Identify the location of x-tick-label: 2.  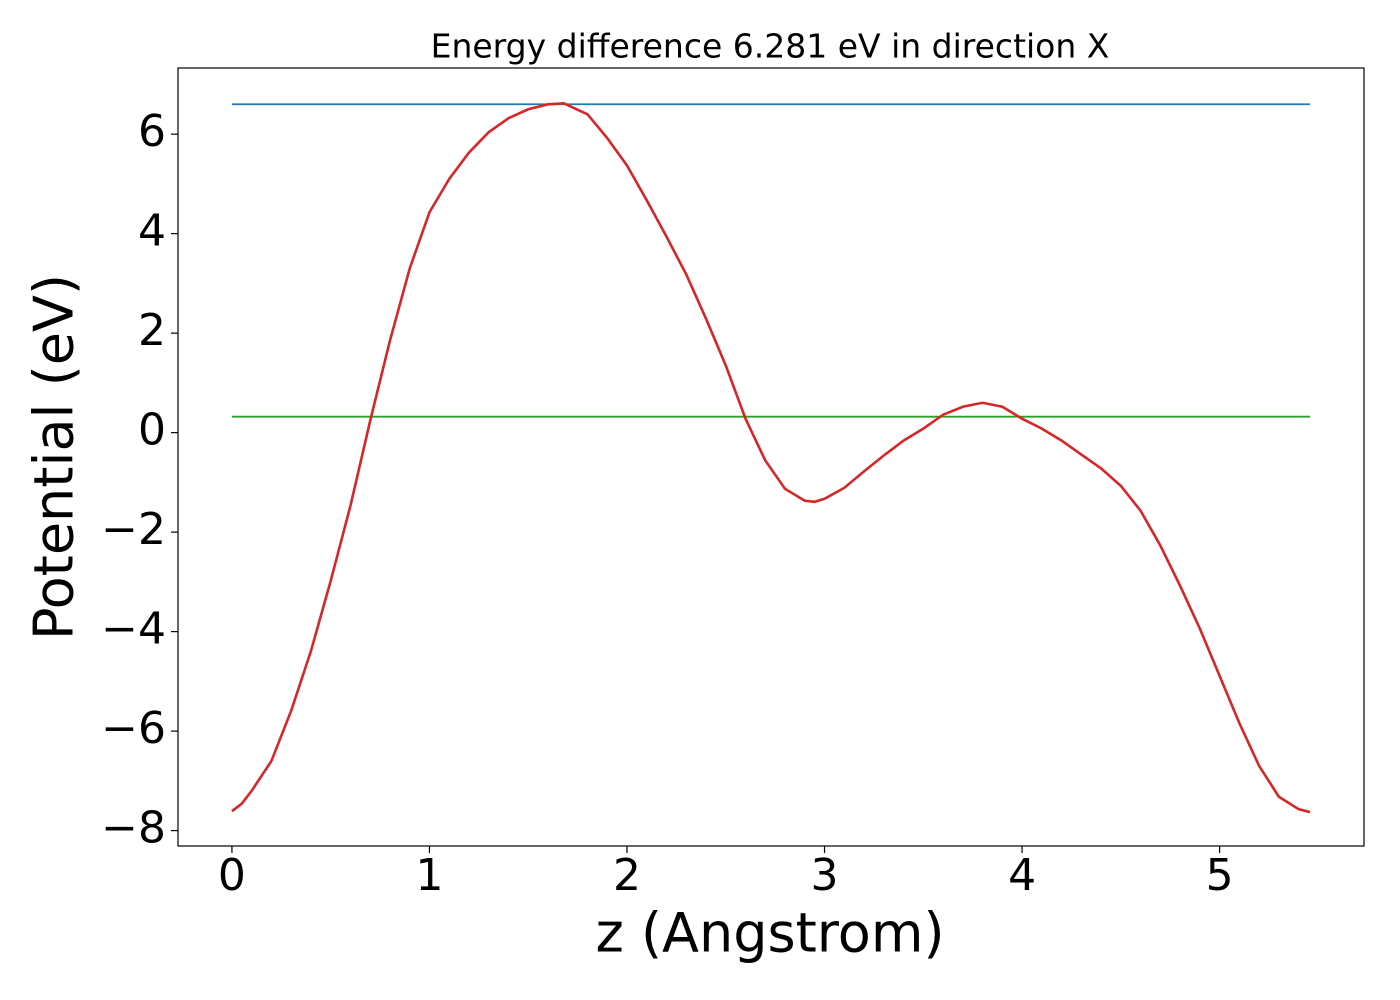
(627, 875).